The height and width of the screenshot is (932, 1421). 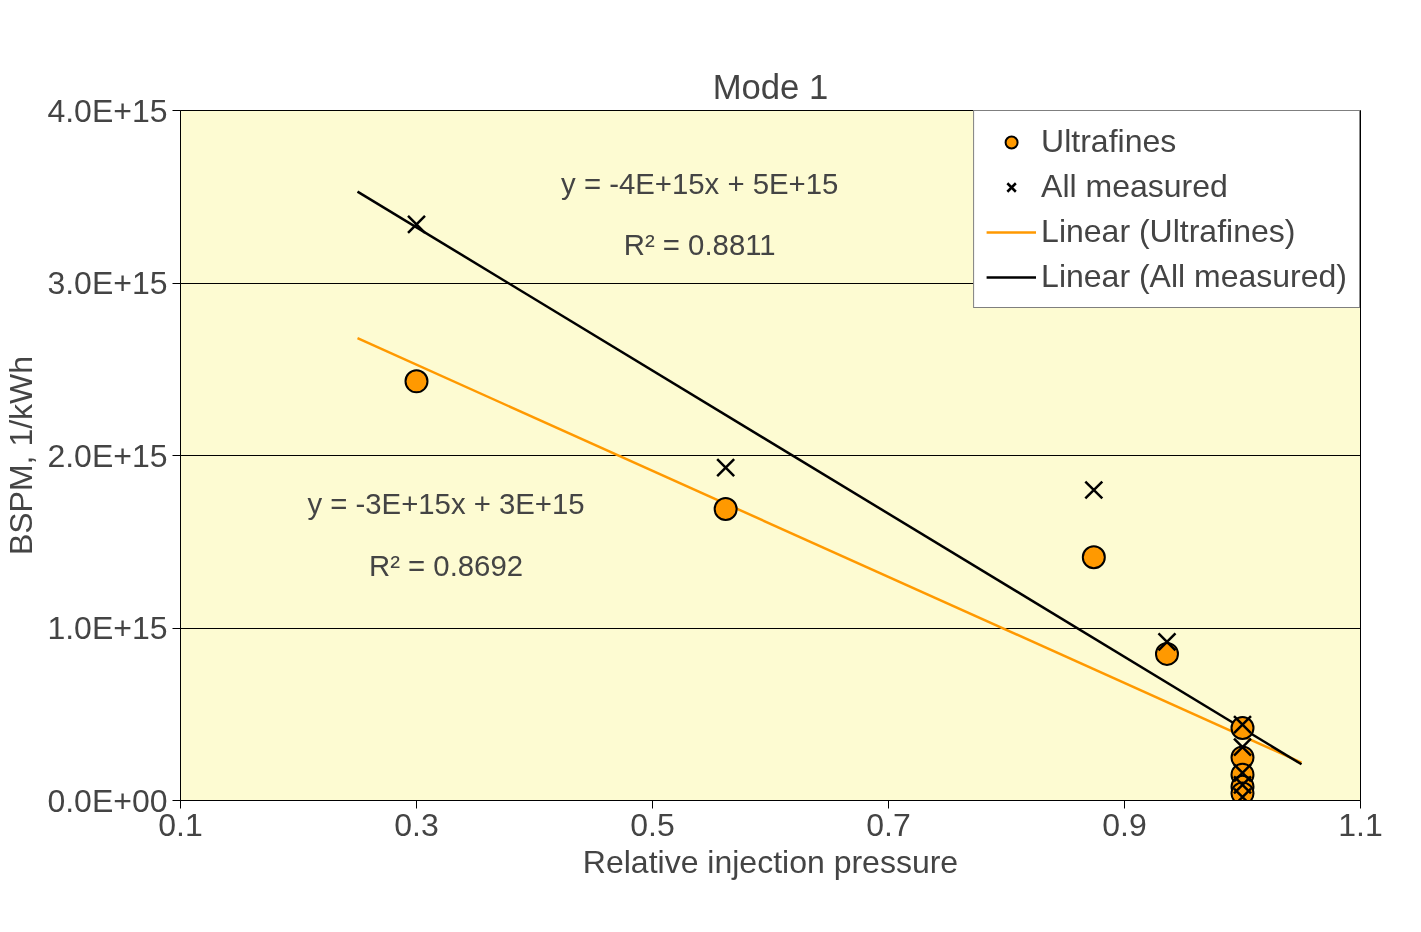 I want to click on y-tick-label: 3.0E+15, so click(x=107, y=283).